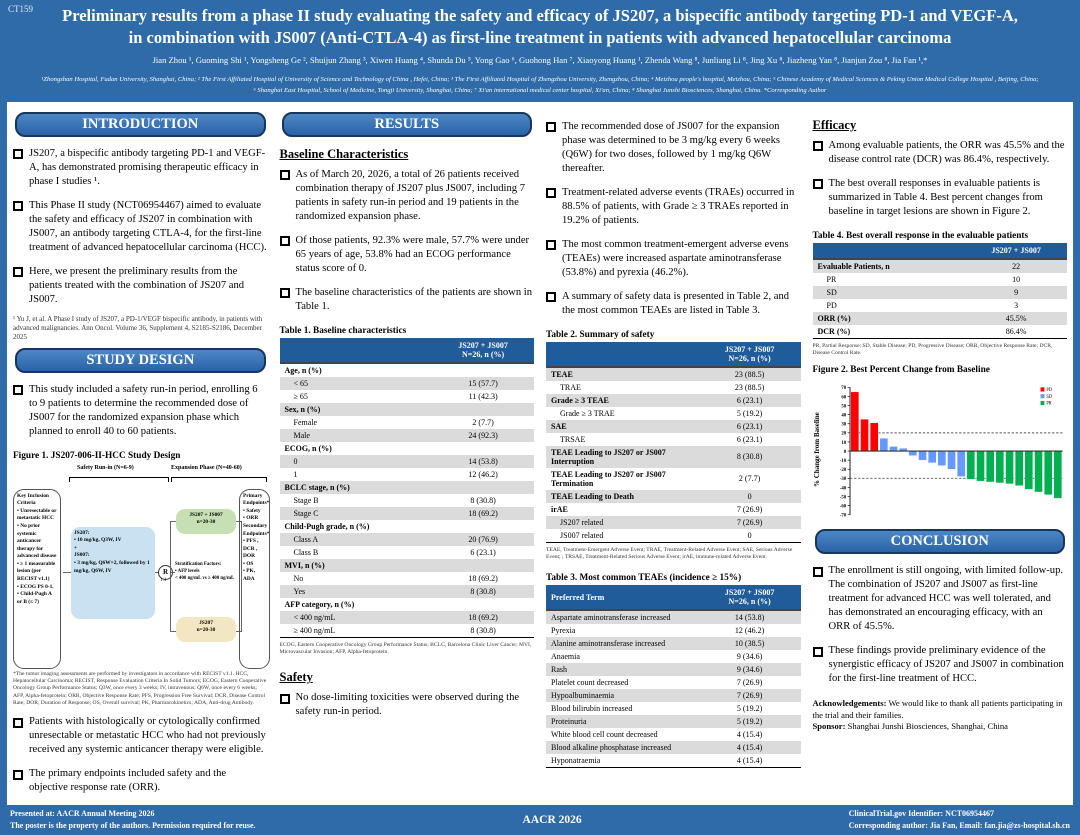  I want to click on row-label: AFP category, n (%), so click(319, 604).